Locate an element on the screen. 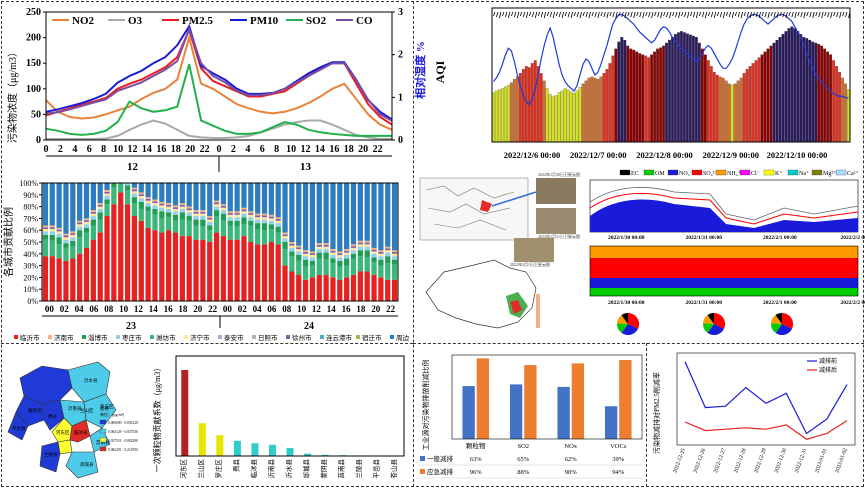  p5-legend-swatch is located at coordinates (697, 172).